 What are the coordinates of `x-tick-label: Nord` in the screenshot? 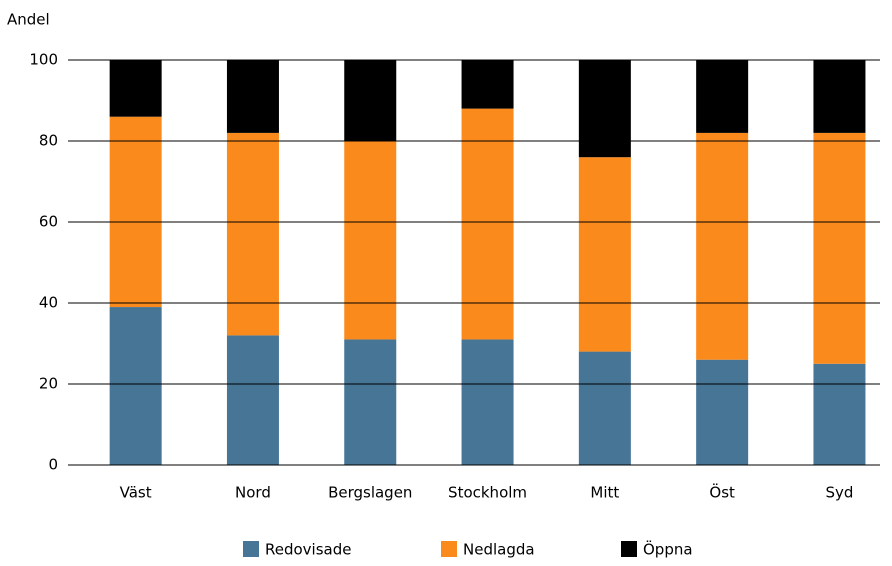 It's located at (253, 493).